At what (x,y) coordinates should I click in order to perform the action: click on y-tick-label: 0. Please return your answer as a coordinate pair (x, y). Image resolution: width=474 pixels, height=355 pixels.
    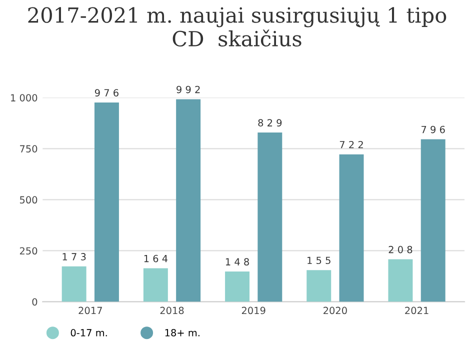
    Looking at the image, I should click on (35, 302).